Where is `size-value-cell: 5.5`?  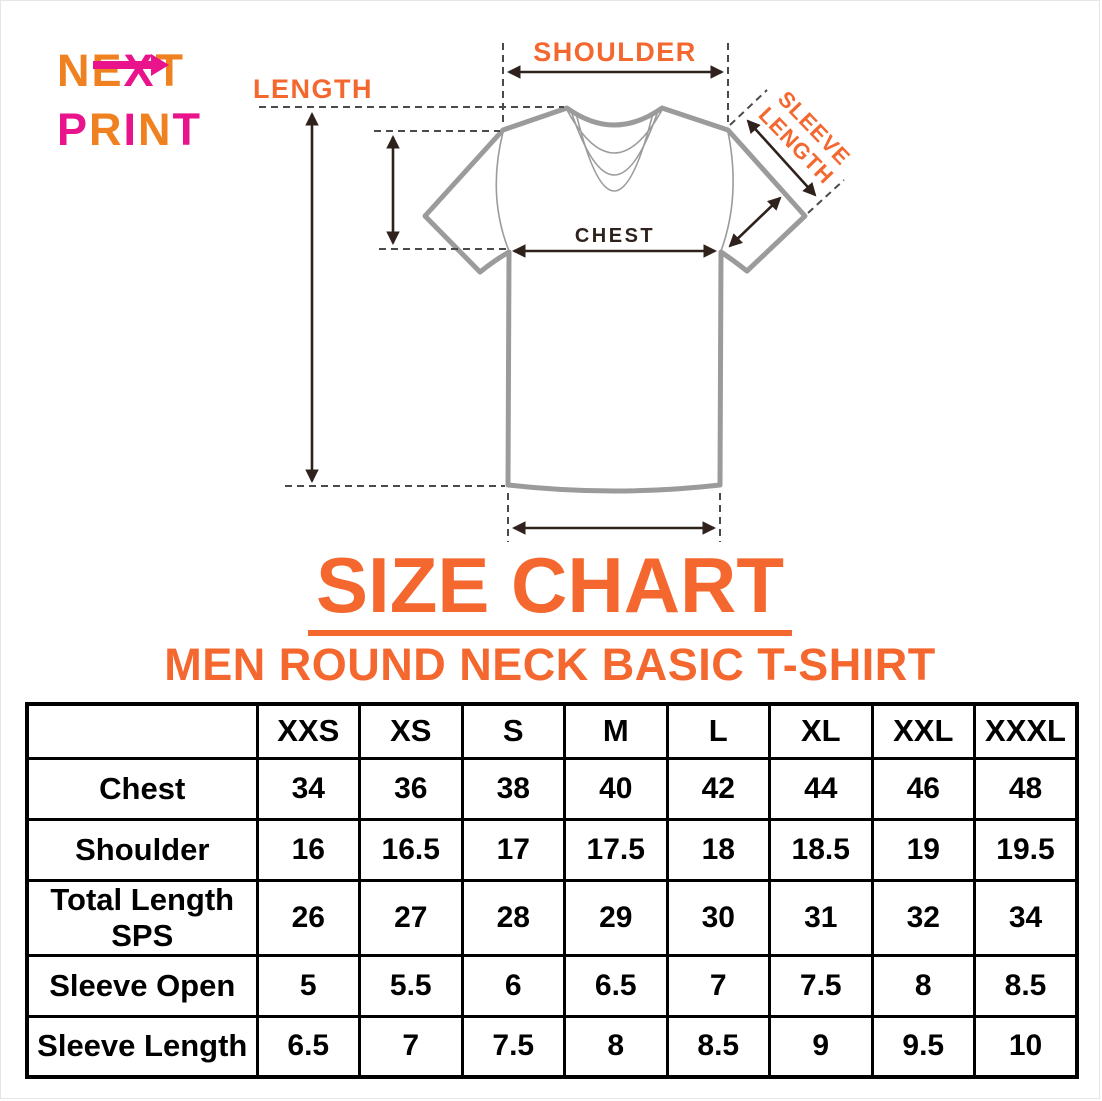 size-value-cell: 5.5 is located at coordinates (411, 985).